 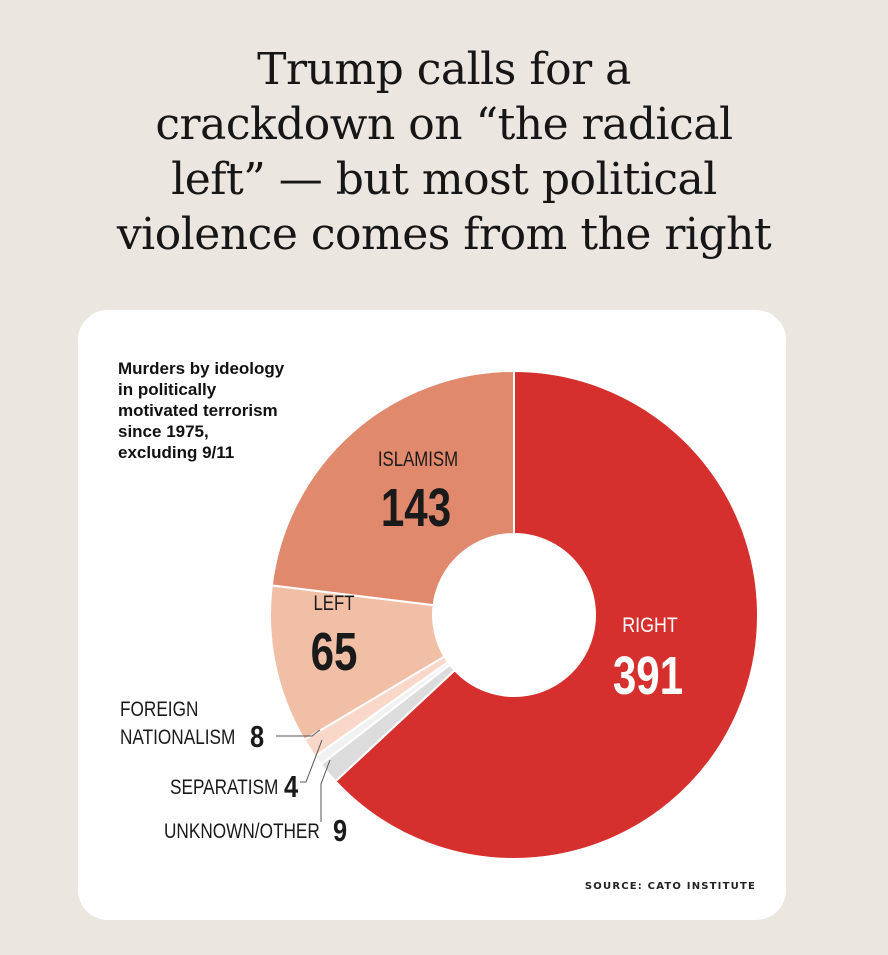 I want to click on label-unknown-other-value: 9, so click(x=340, y=831).